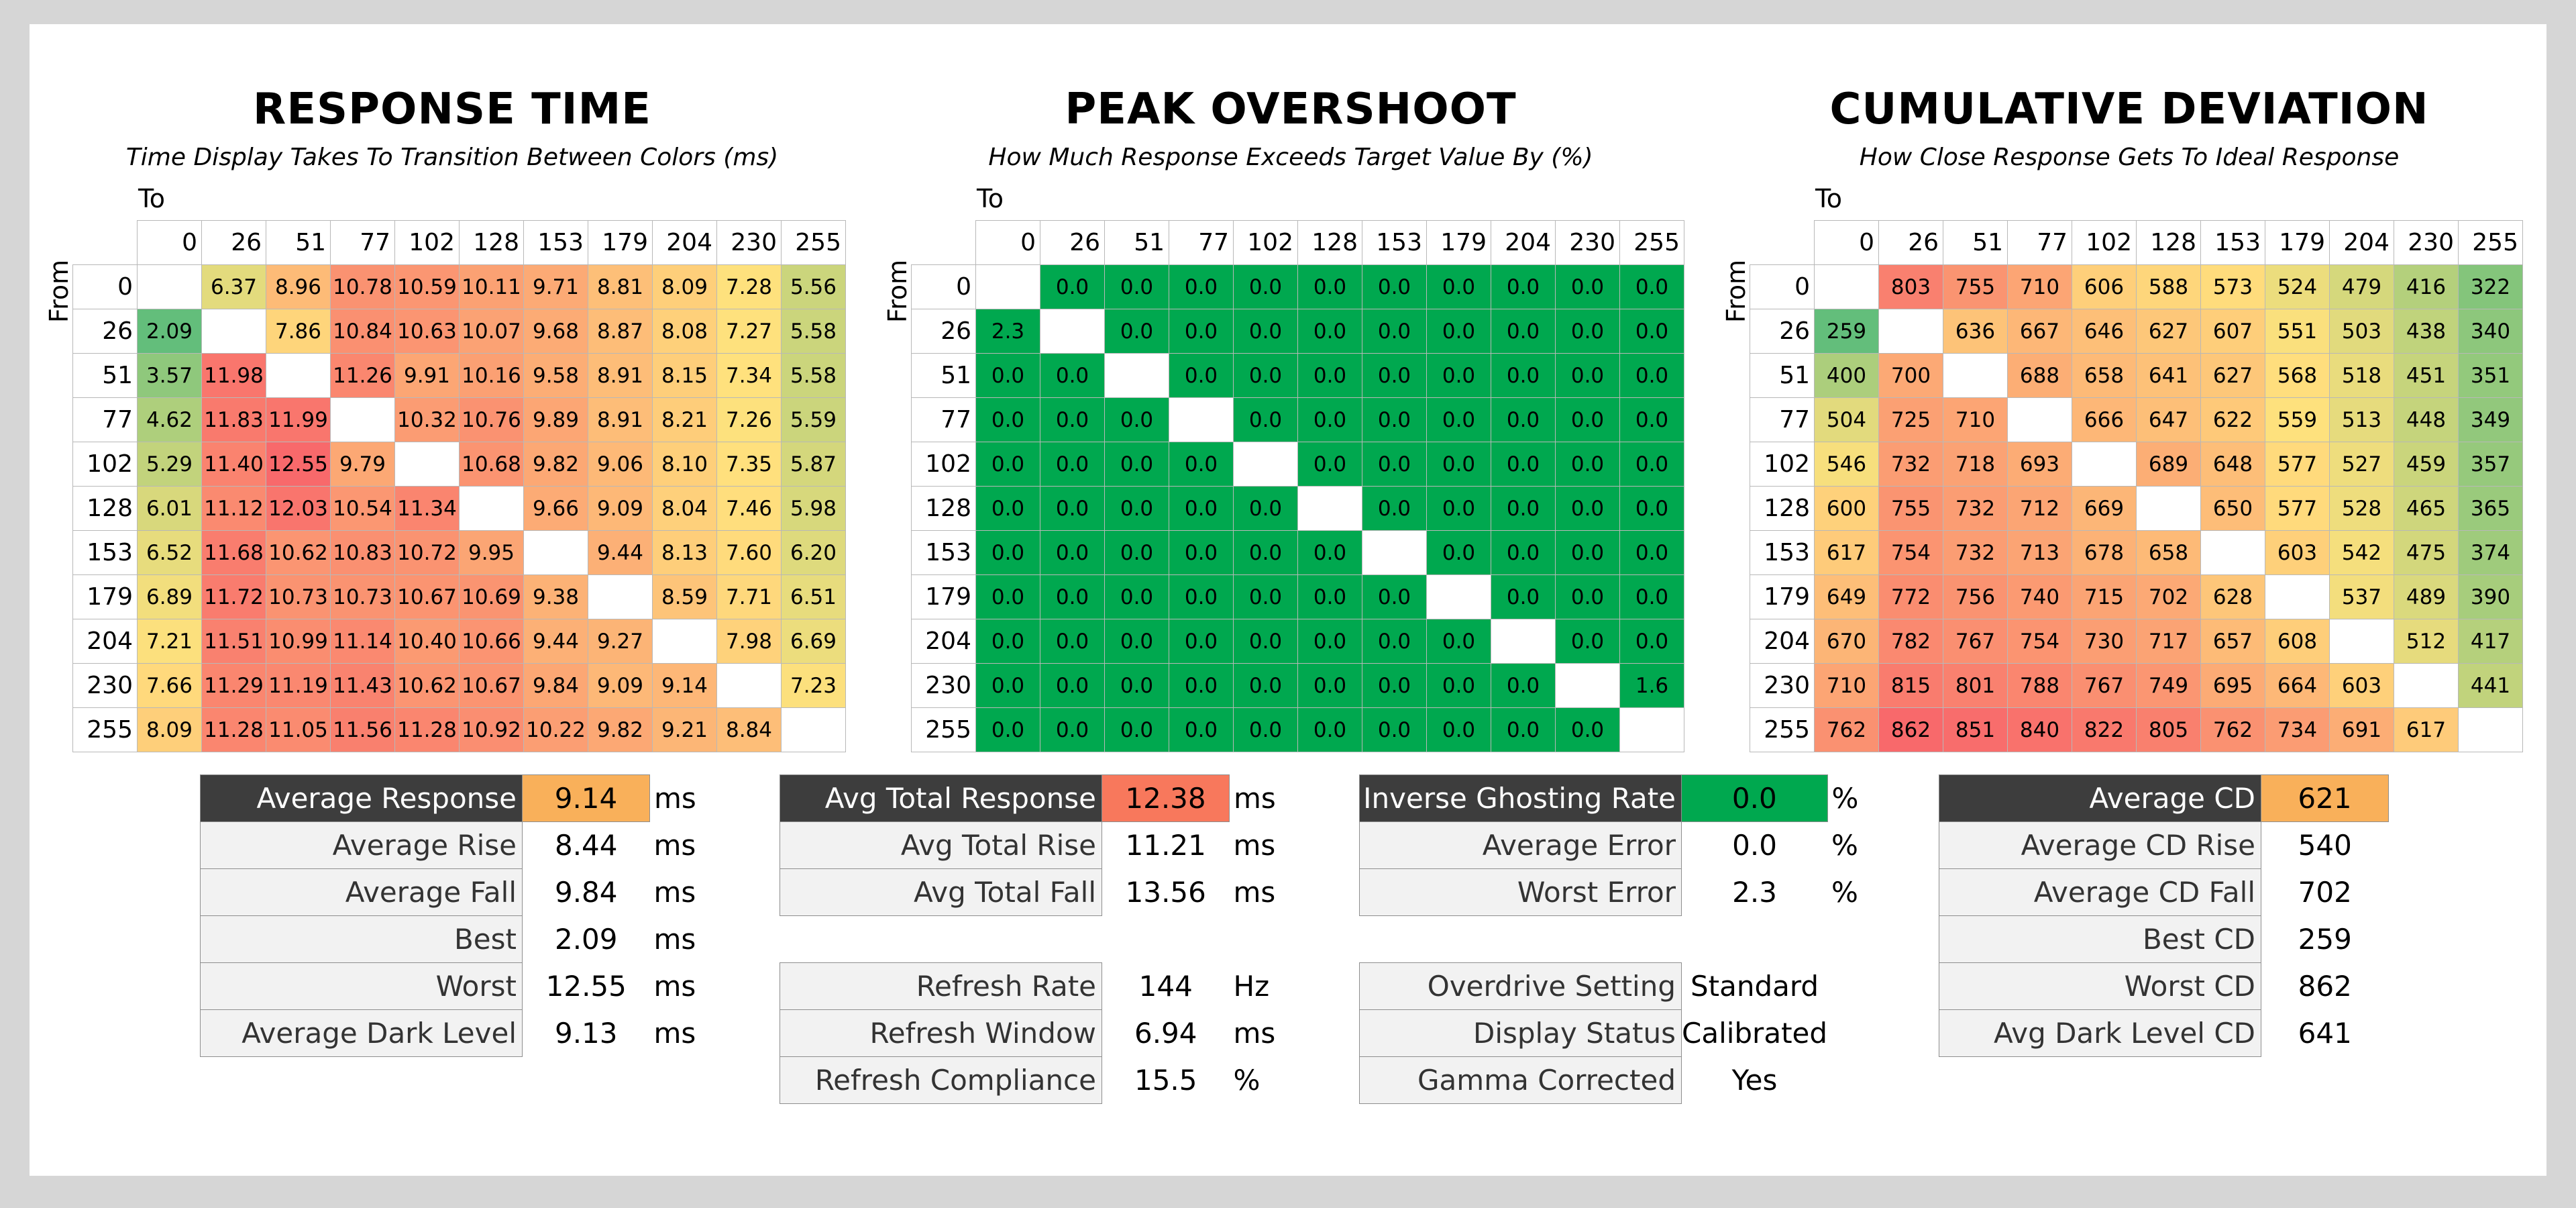 The image size is (2576, 1208). I want to click on column-header: 51, so click(1136, 242).